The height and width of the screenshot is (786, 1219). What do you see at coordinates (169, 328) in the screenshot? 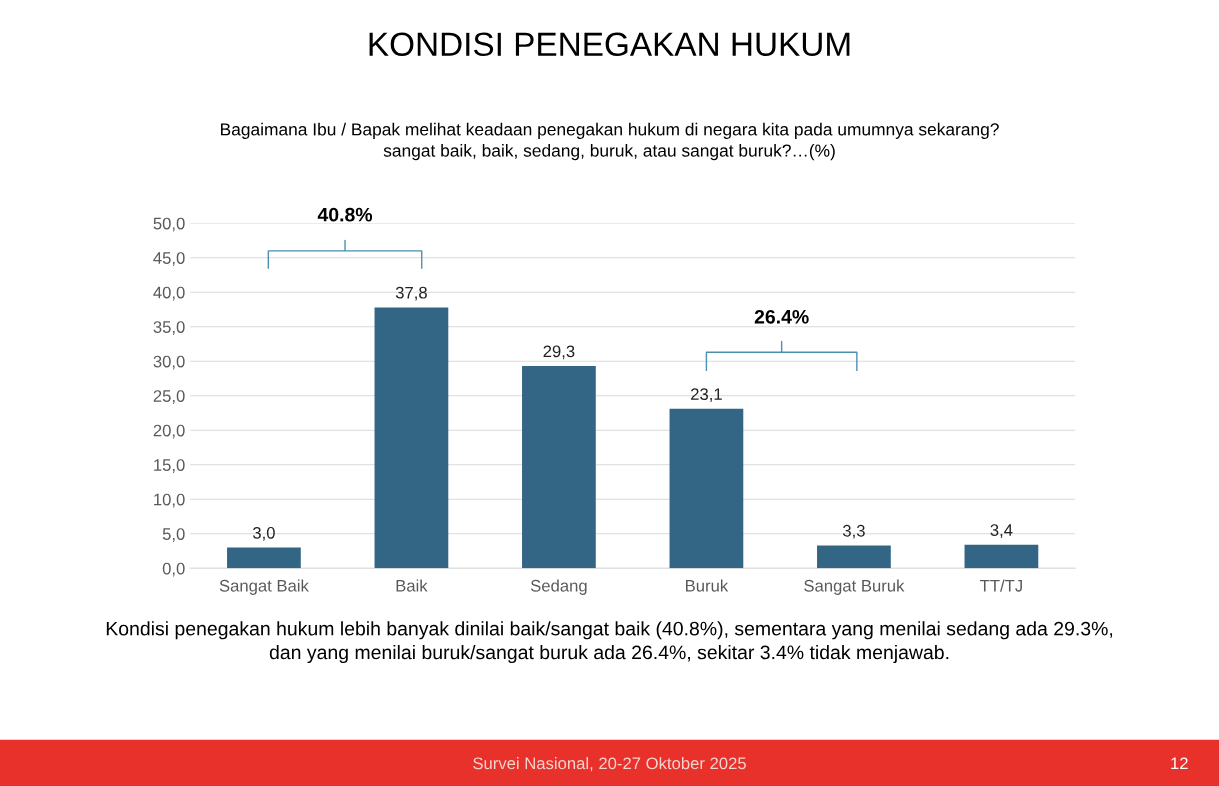
I see `y-tick-label: 35,0` at bounding box center [169, 328].